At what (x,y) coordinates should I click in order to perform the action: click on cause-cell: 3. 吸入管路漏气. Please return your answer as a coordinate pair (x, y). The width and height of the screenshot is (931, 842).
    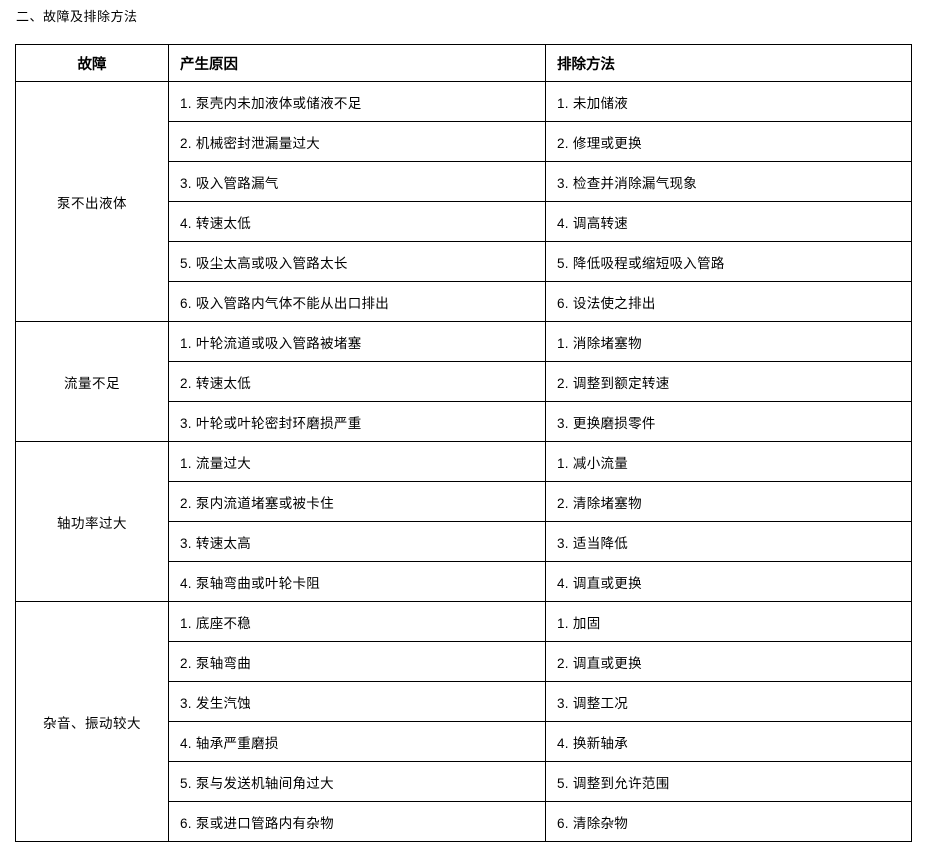
    Looking at the image, I should click on (357, 181).